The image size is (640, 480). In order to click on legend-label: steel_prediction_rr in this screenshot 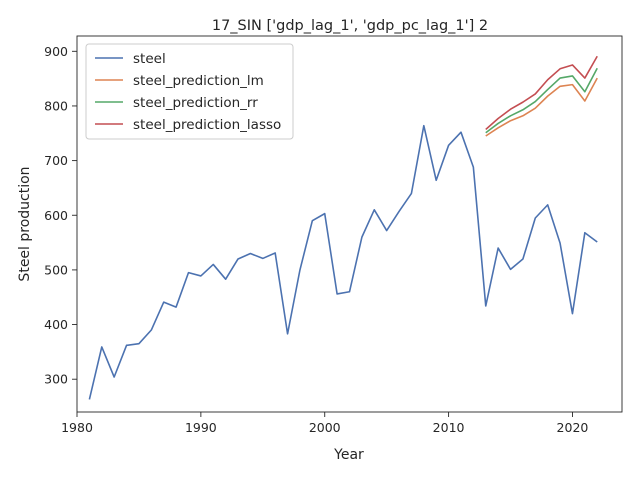, I will do `click(195, 103)`.